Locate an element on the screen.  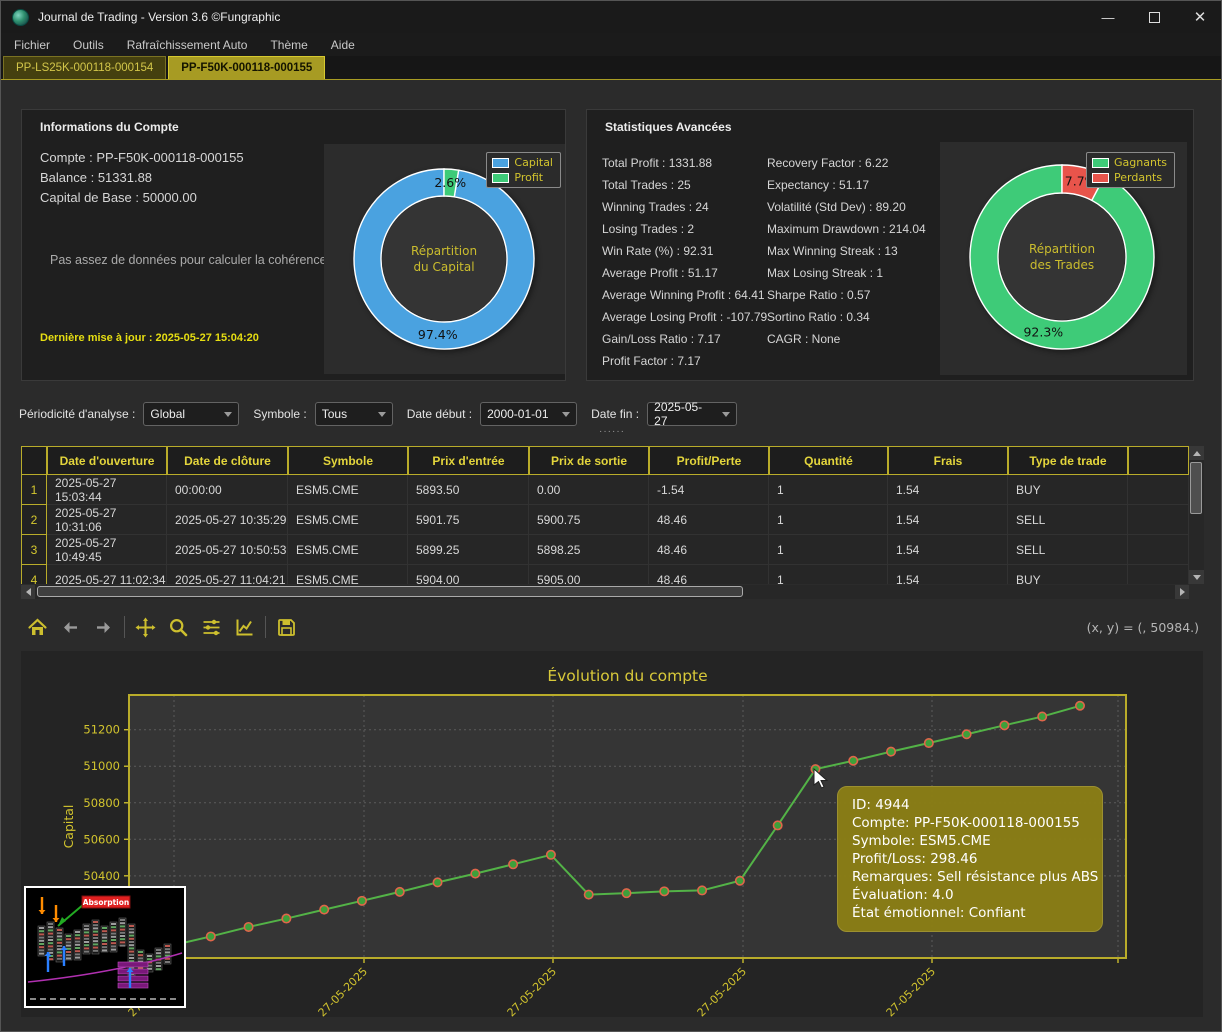
date-start-picker: 2000-01-01 is located at coordinates (529, 414).